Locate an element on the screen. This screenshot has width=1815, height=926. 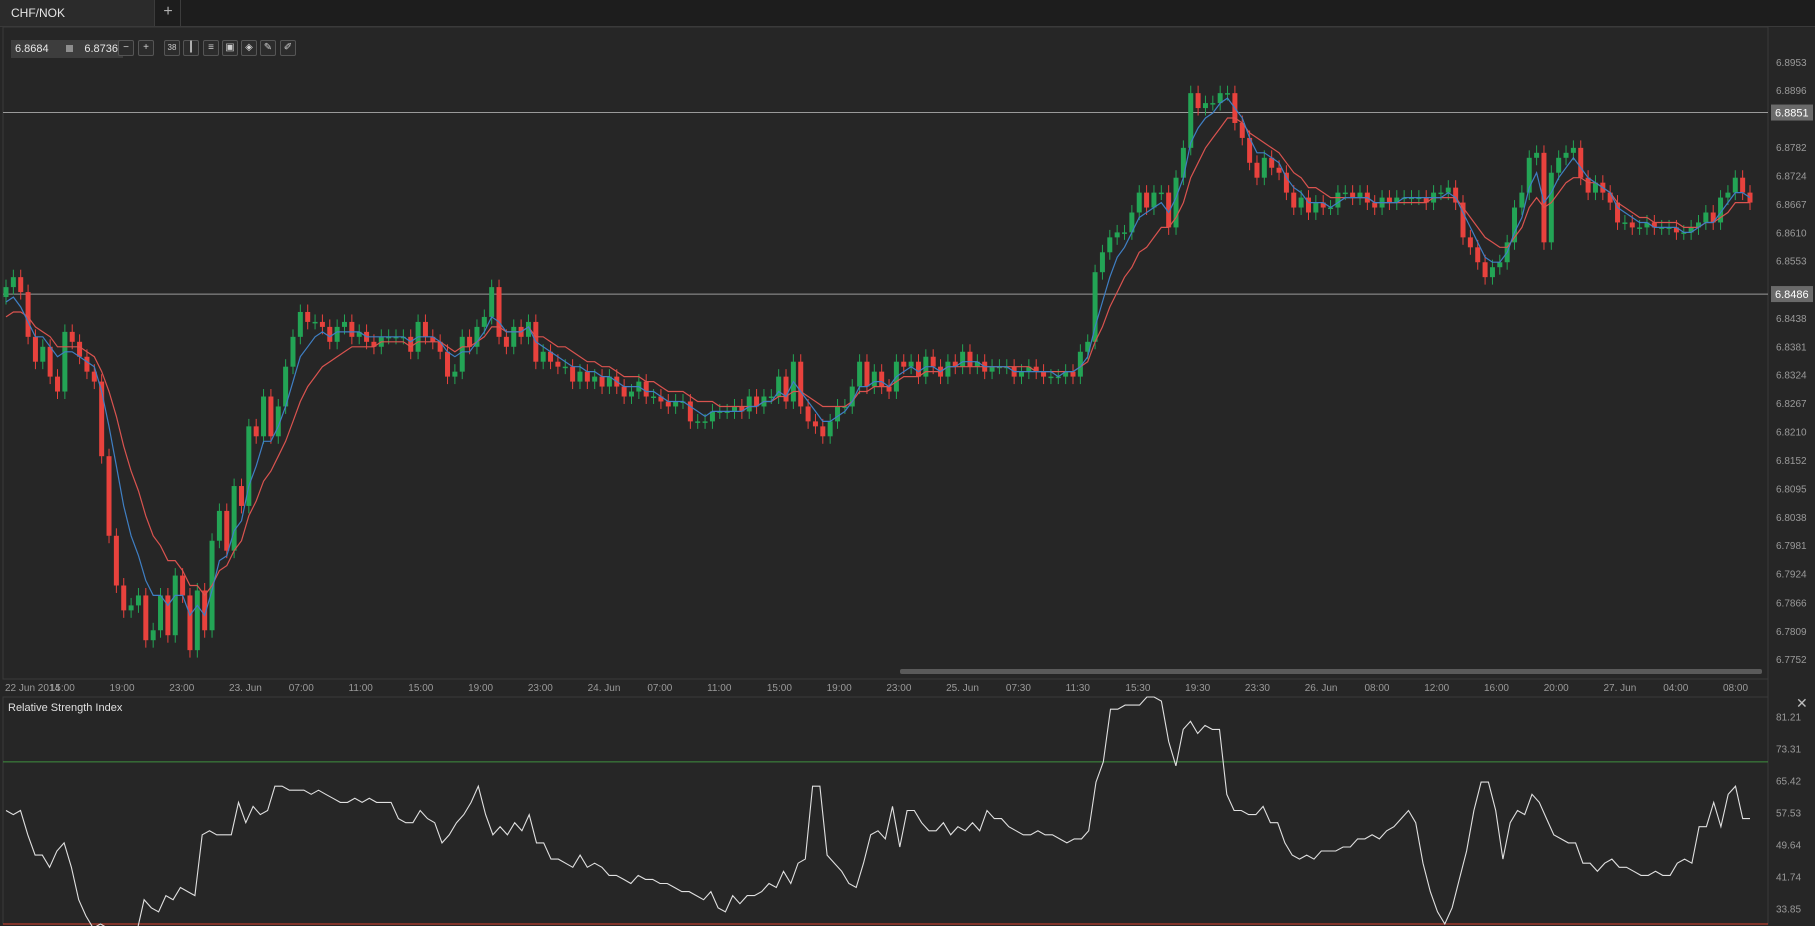
time-axis-tick: 24. Jun is located at coordinates (604, 688).